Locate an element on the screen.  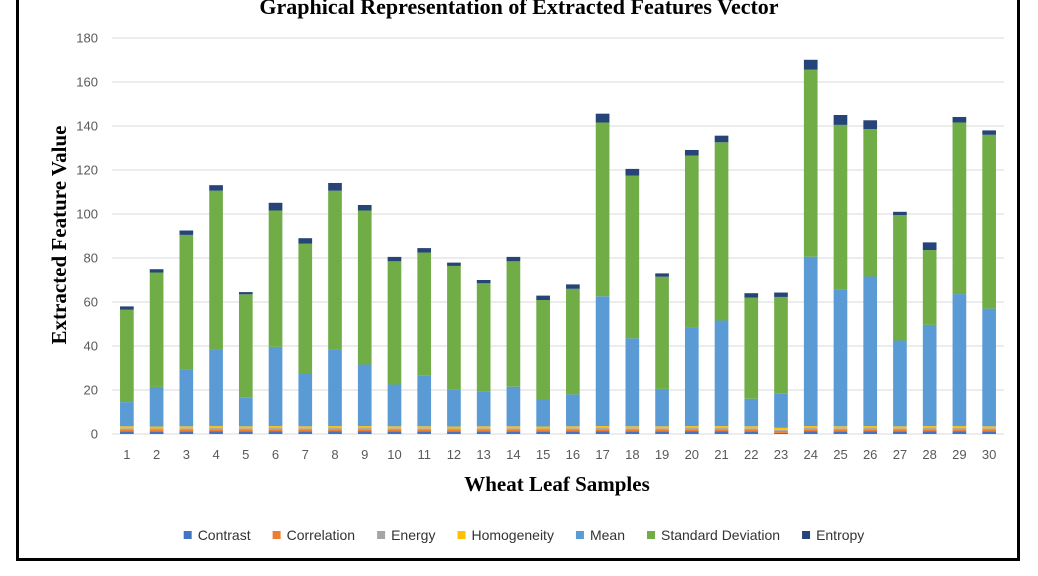
y-tick-label: 80 is located at coordinates (91, 258).